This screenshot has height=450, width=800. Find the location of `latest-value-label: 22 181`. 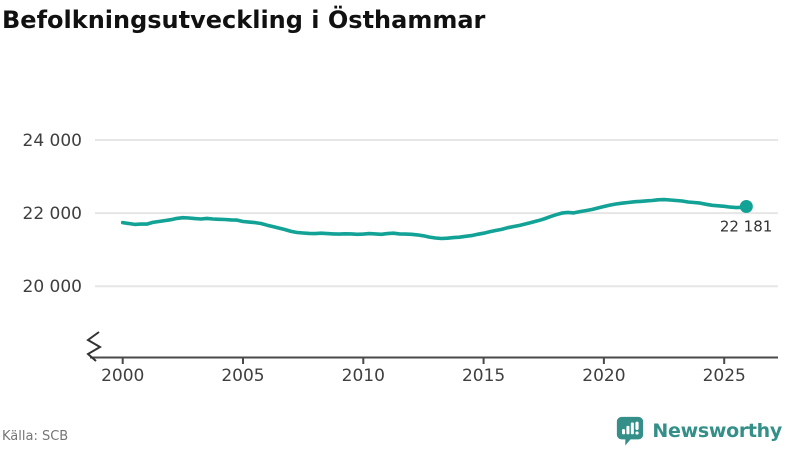

latest-value-label: 22 181 is located at coordinates (746, 226).